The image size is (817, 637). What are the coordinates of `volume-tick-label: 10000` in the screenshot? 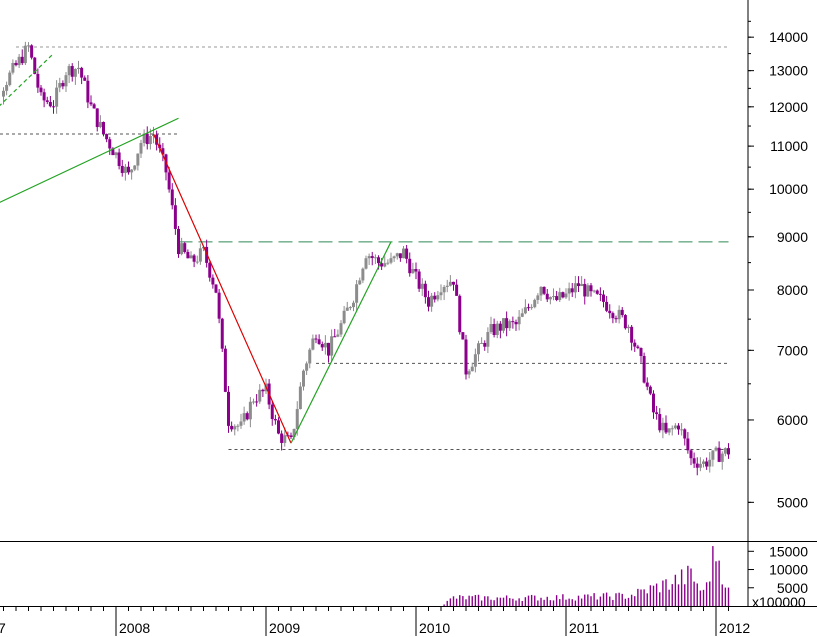 It's located at (788, 570).